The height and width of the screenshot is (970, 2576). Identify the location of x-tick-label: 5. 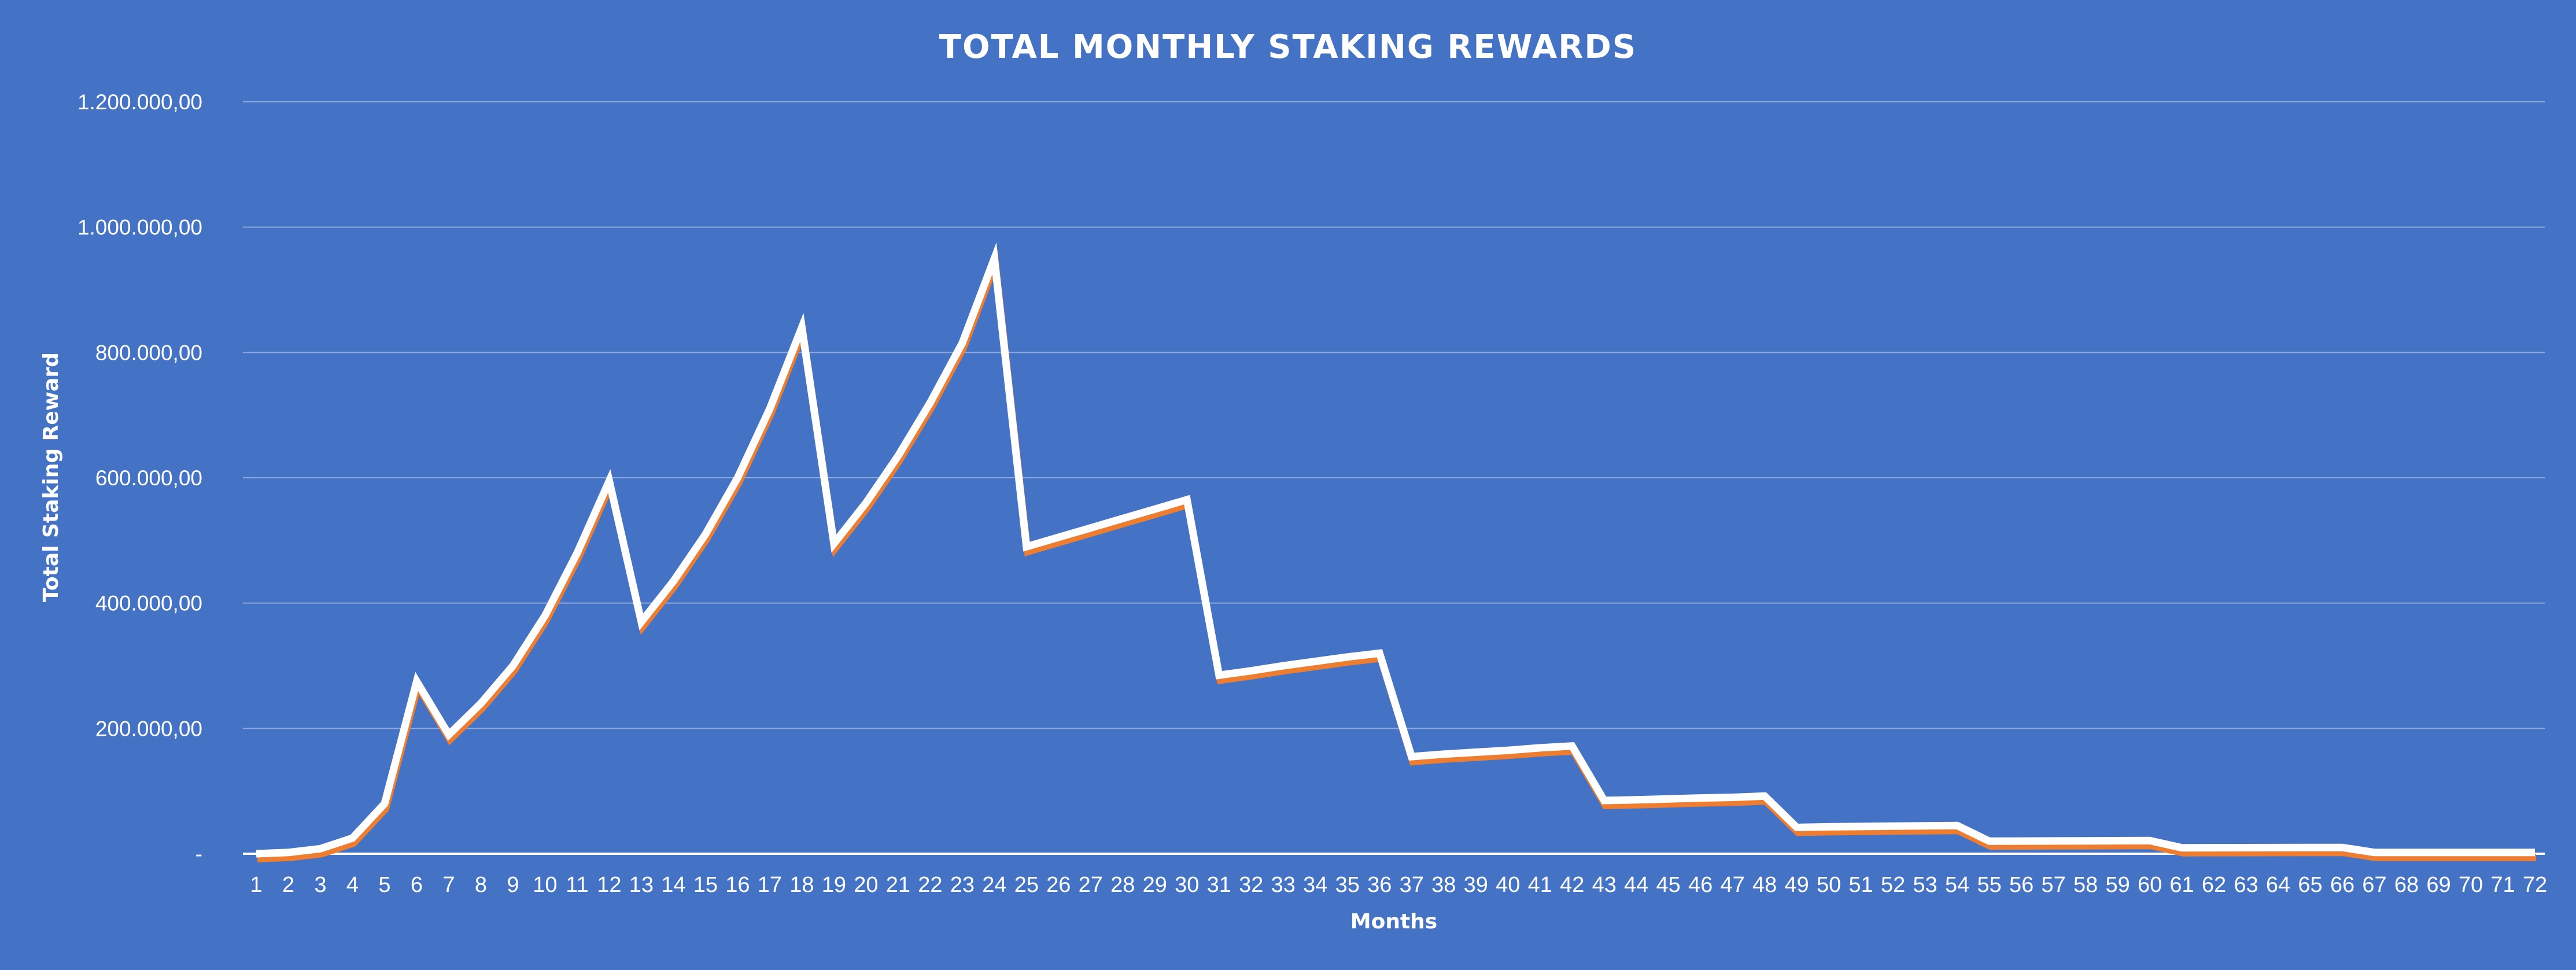
(384, 885).